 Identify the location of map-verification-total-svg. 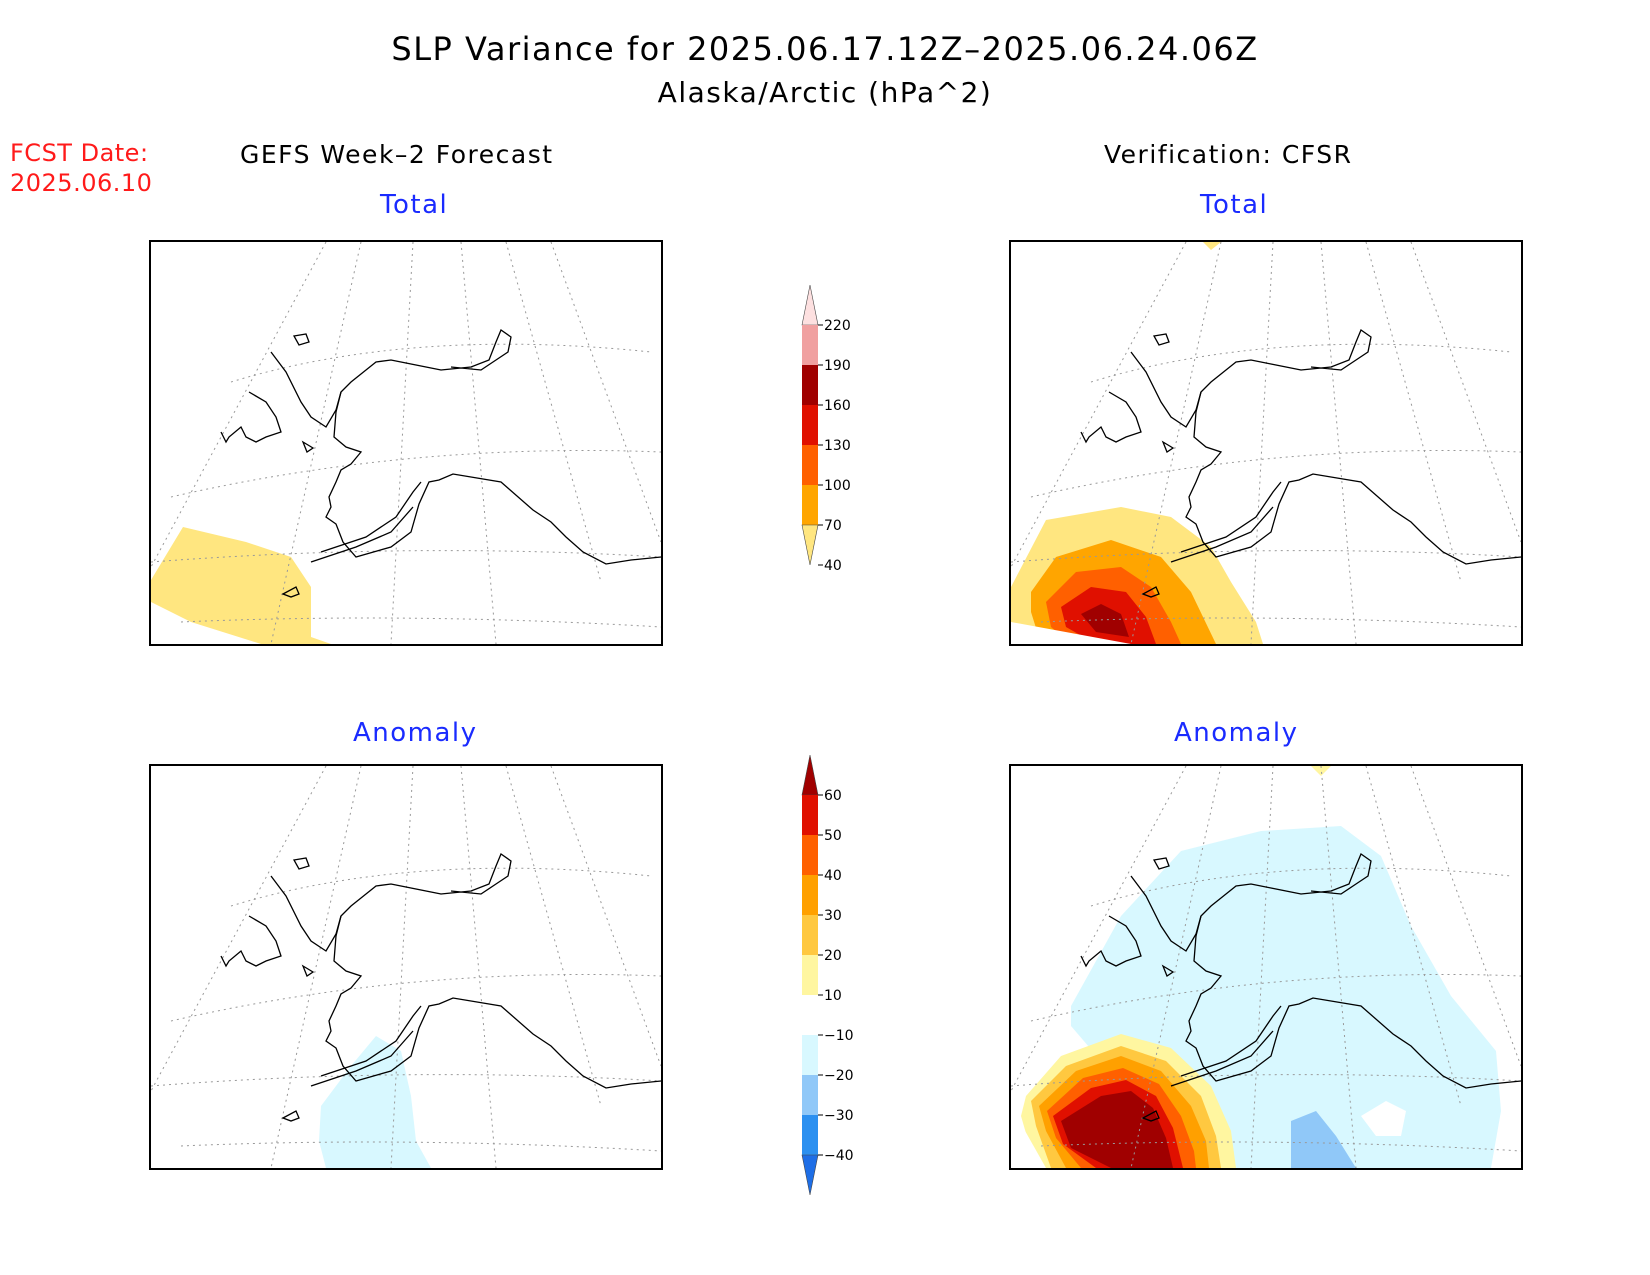
(1266, 443).